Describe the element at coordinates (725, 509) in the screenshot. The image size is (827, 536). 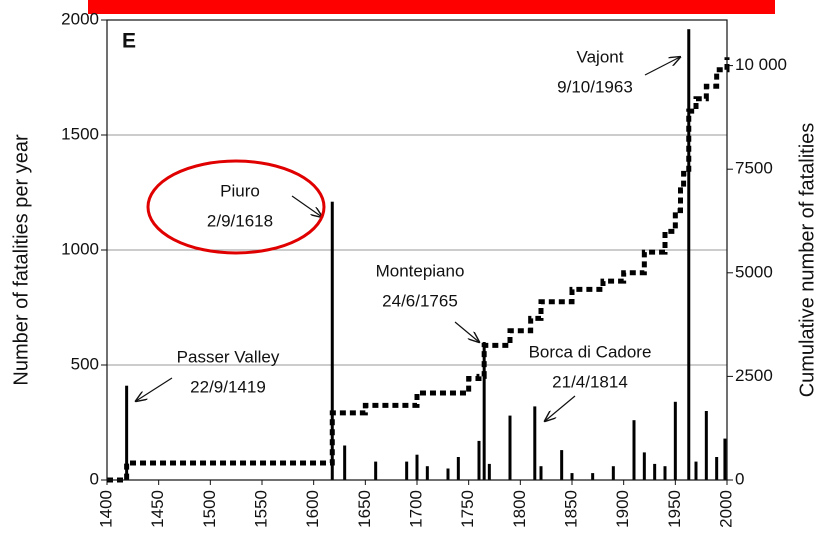
I see `x-tick-label: 2000` at that location.